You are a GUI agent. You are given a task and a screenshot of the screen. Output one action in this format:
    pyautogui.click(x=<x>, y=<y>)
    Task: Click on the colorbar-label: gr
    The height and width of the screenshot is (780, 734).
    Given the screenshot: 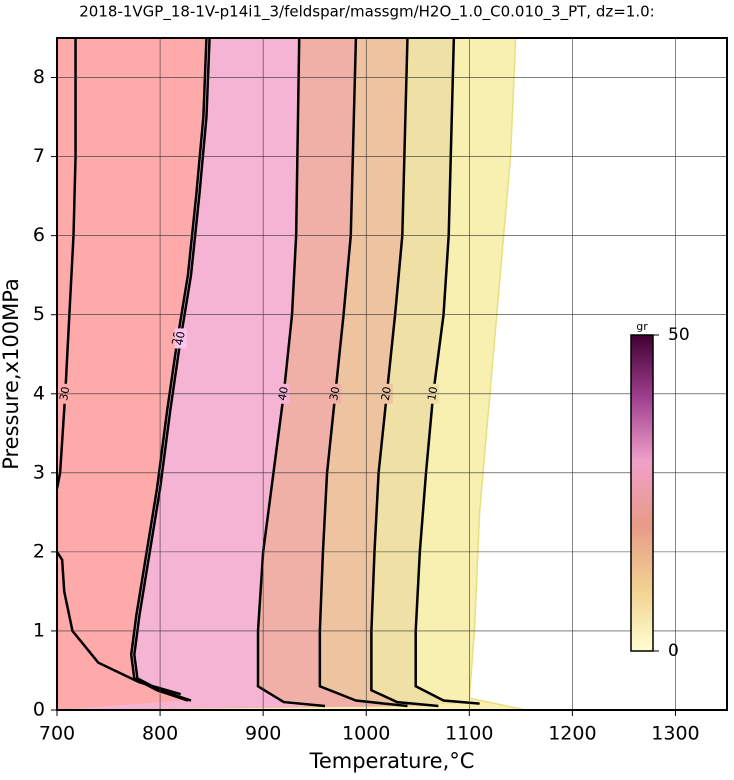 What is the action you would take?
    pyautogui.click(x=642, y=326)
    